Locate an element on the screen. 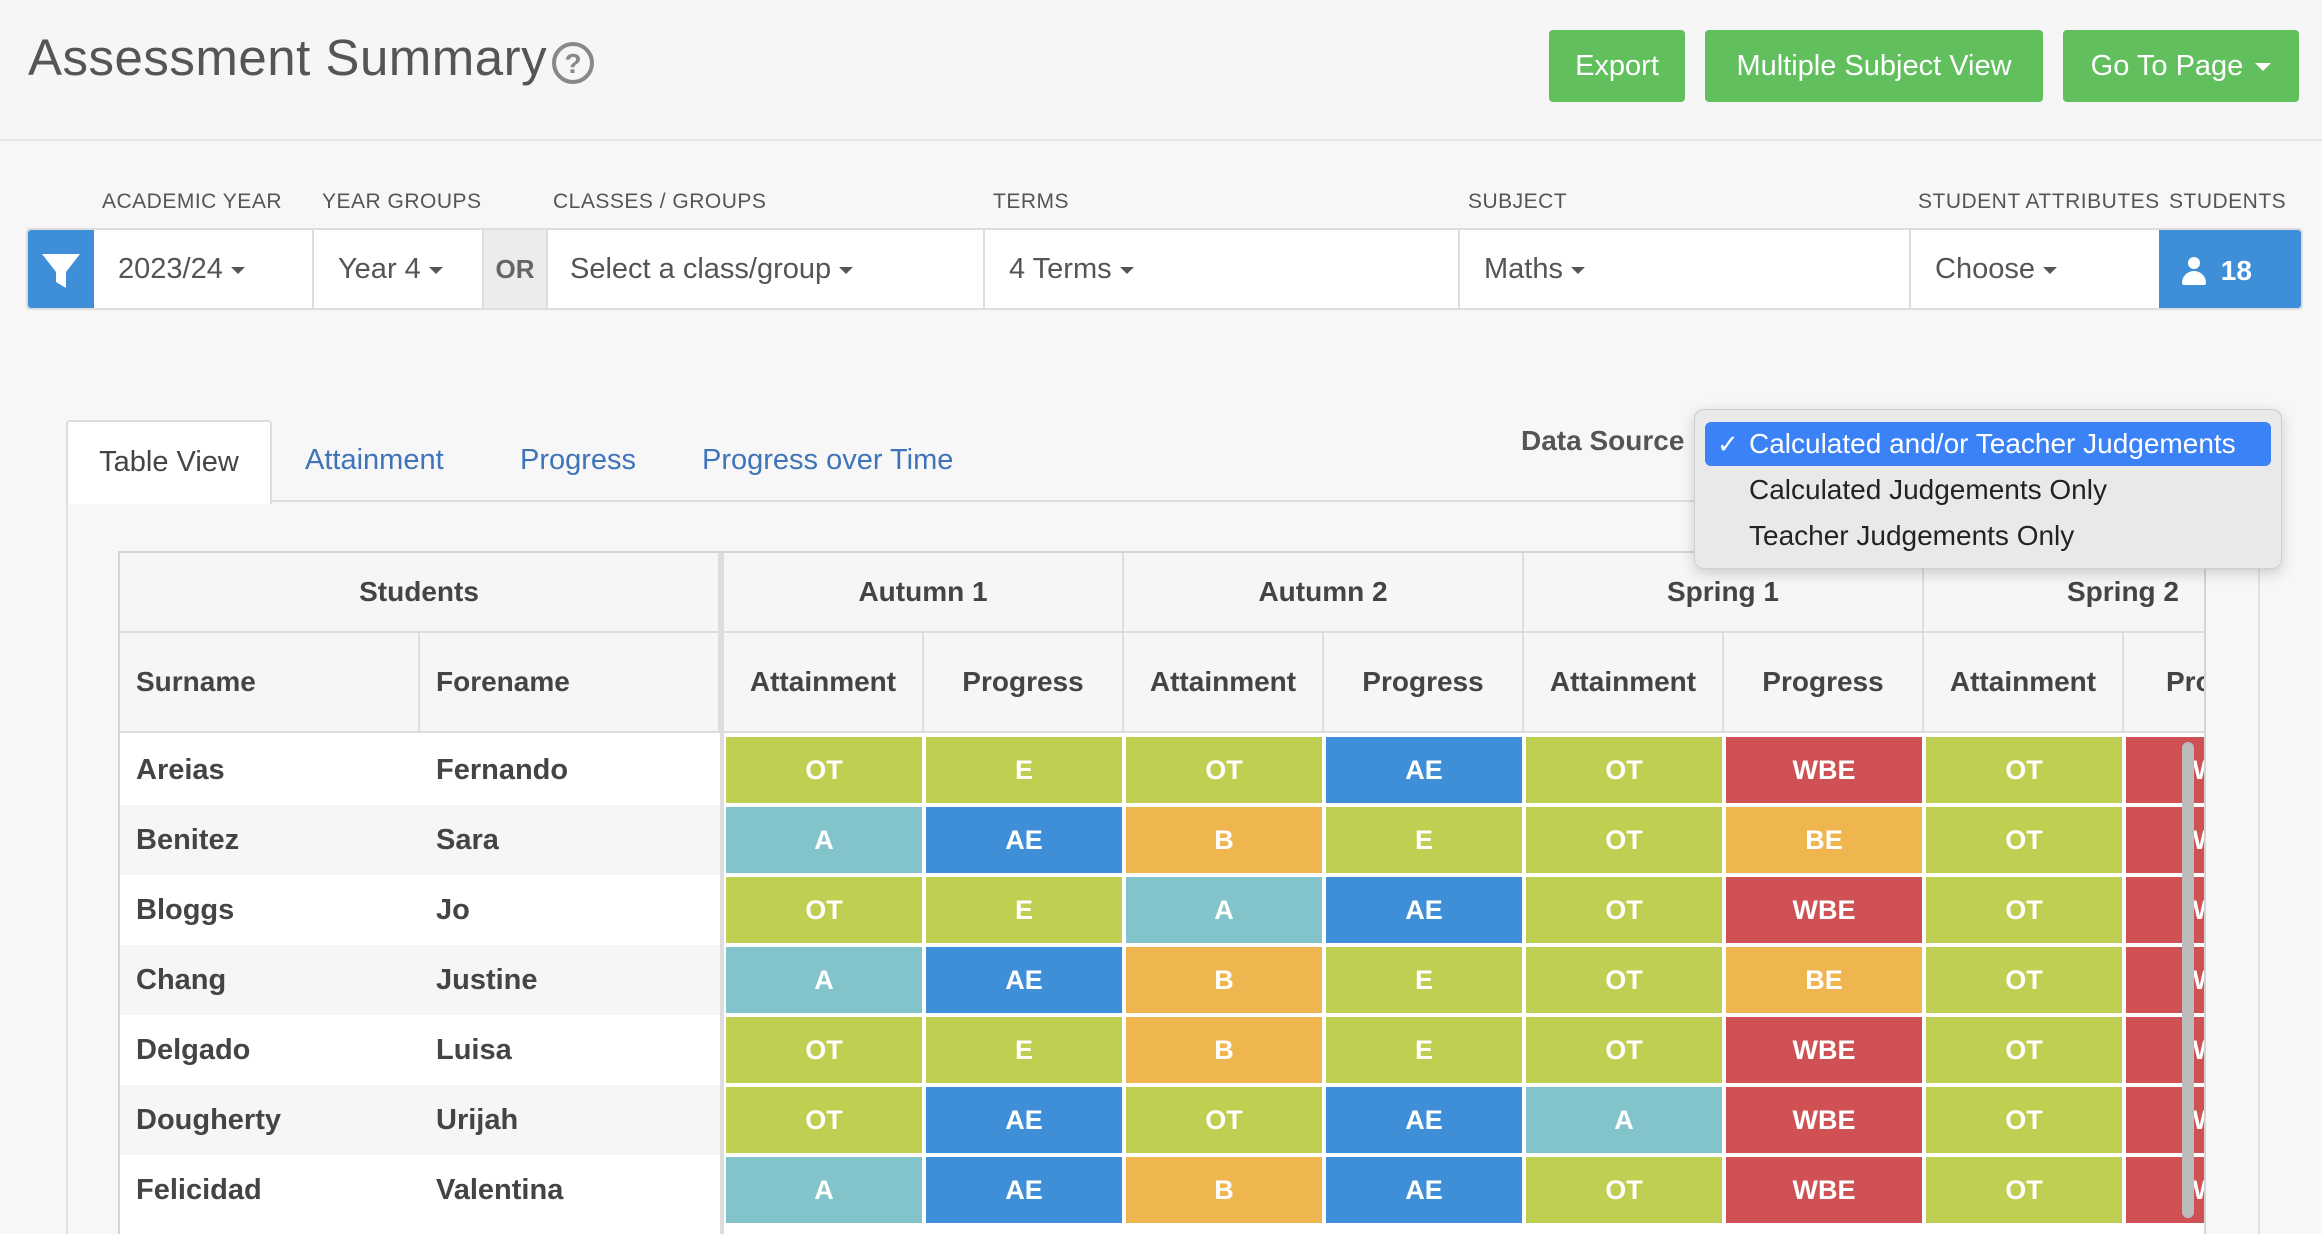  students-count-button: 18 is located at coordinates (2230, 269).